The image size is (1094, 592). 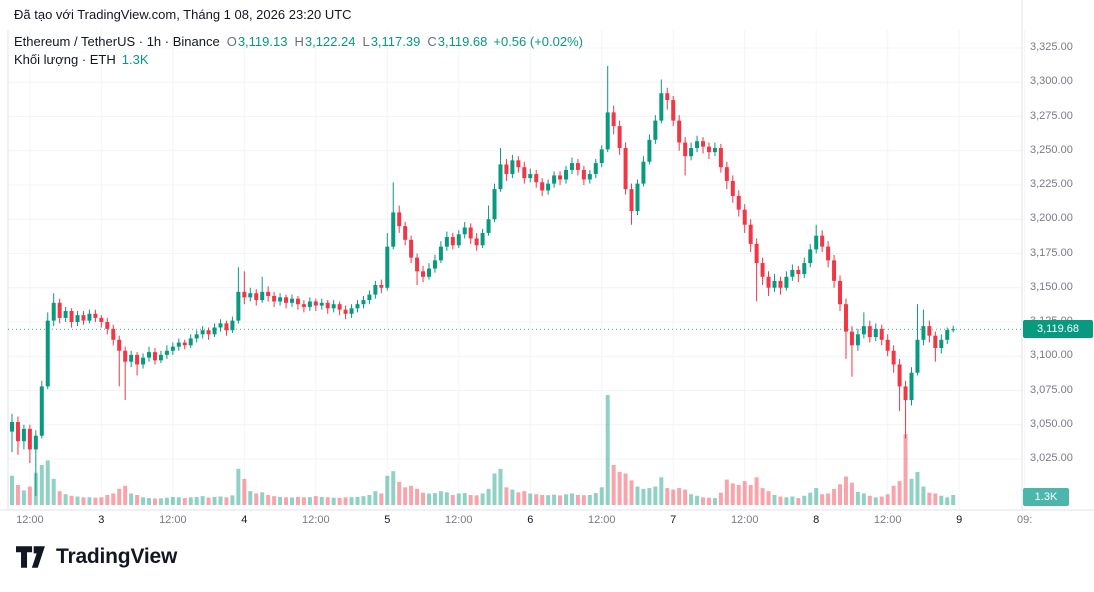 What do you see at coordinates (299, 41) in the screenshot?
I see `high-label: H` at bounding box center [299, 41].